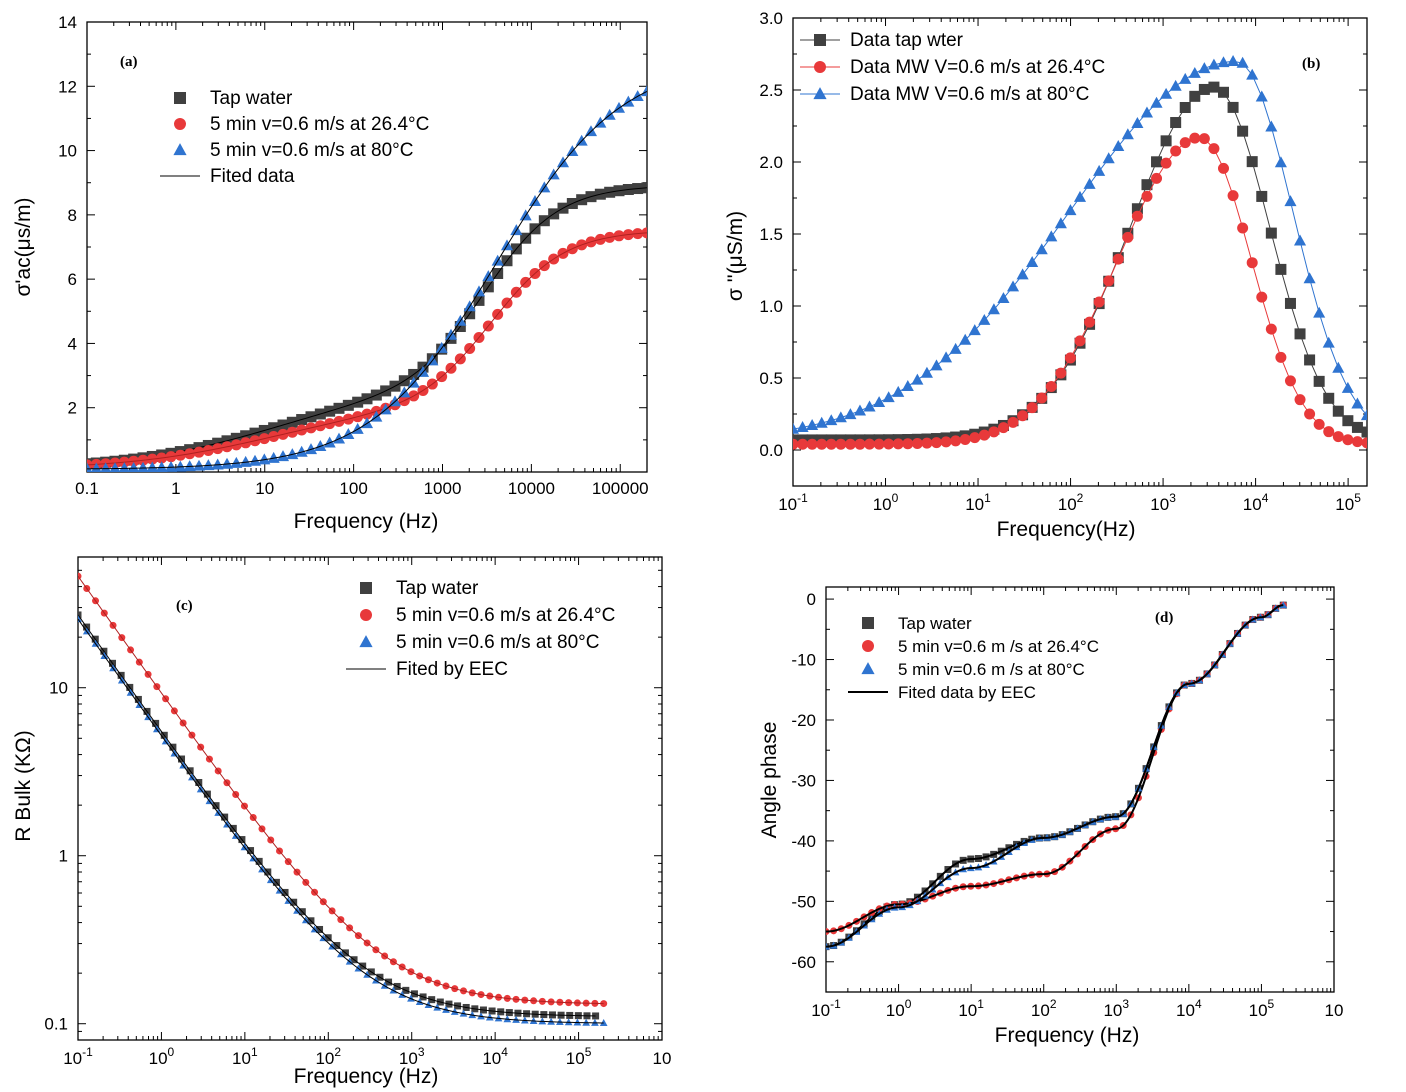 The image size is (1406, 1092). What do you see at coordinates (180, 98) in the screenshot?
I see `legend-marker` at bounding box center [180, 98].